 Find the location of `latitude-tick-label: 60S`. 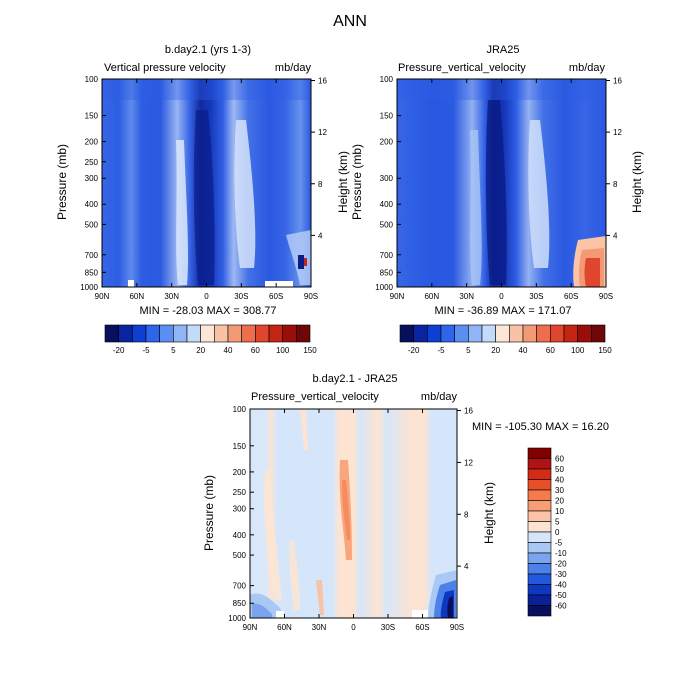

latitude-tick-label: 60S is located at coordinates (422, 627).